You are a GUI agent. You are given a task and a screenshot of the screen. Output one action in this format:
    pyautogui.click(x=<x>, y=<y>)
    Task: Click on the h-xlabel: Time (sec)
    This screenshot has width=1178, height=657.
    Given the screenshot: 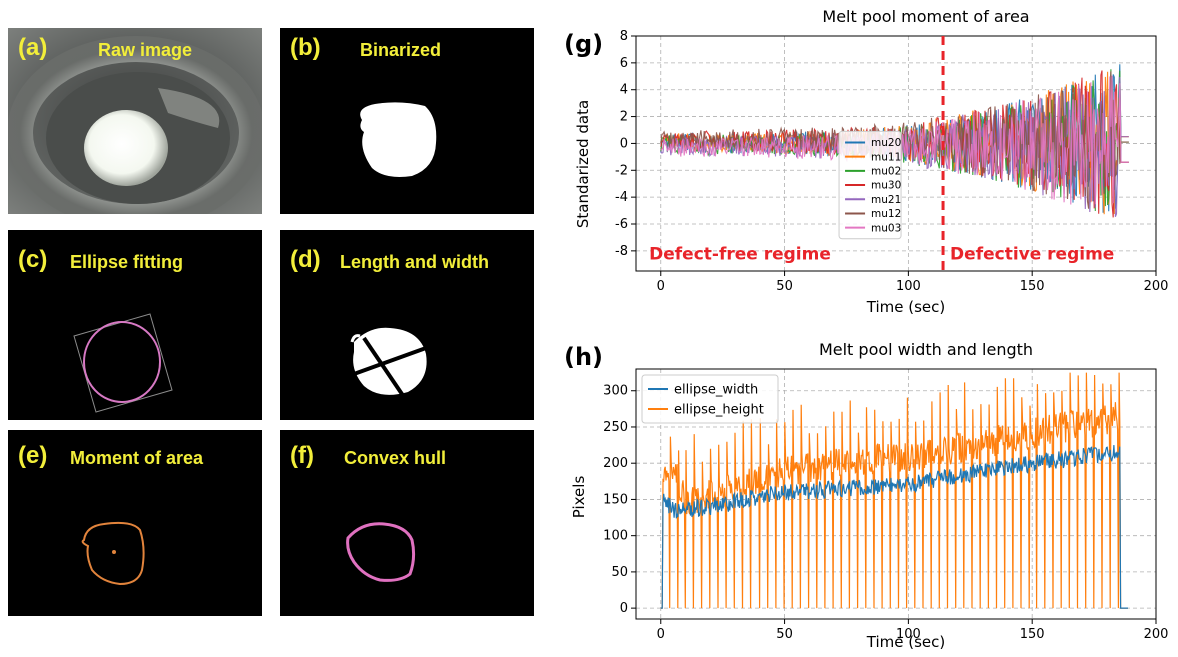 What is the action you would take?
    pyautogui.click(x=905, y=642)
    